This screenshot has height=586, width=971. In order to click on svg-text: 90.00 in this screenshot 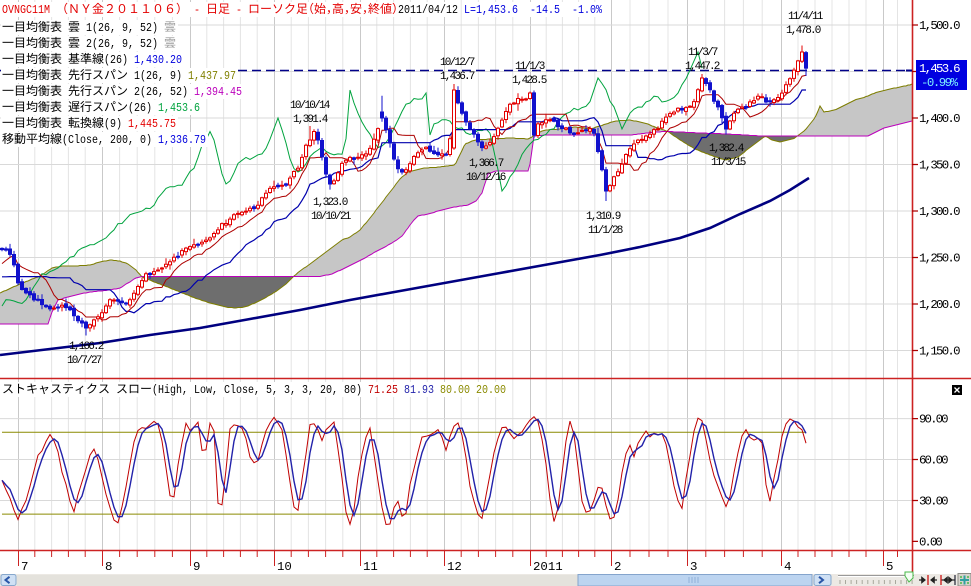, I will do `click(934, 420)`.